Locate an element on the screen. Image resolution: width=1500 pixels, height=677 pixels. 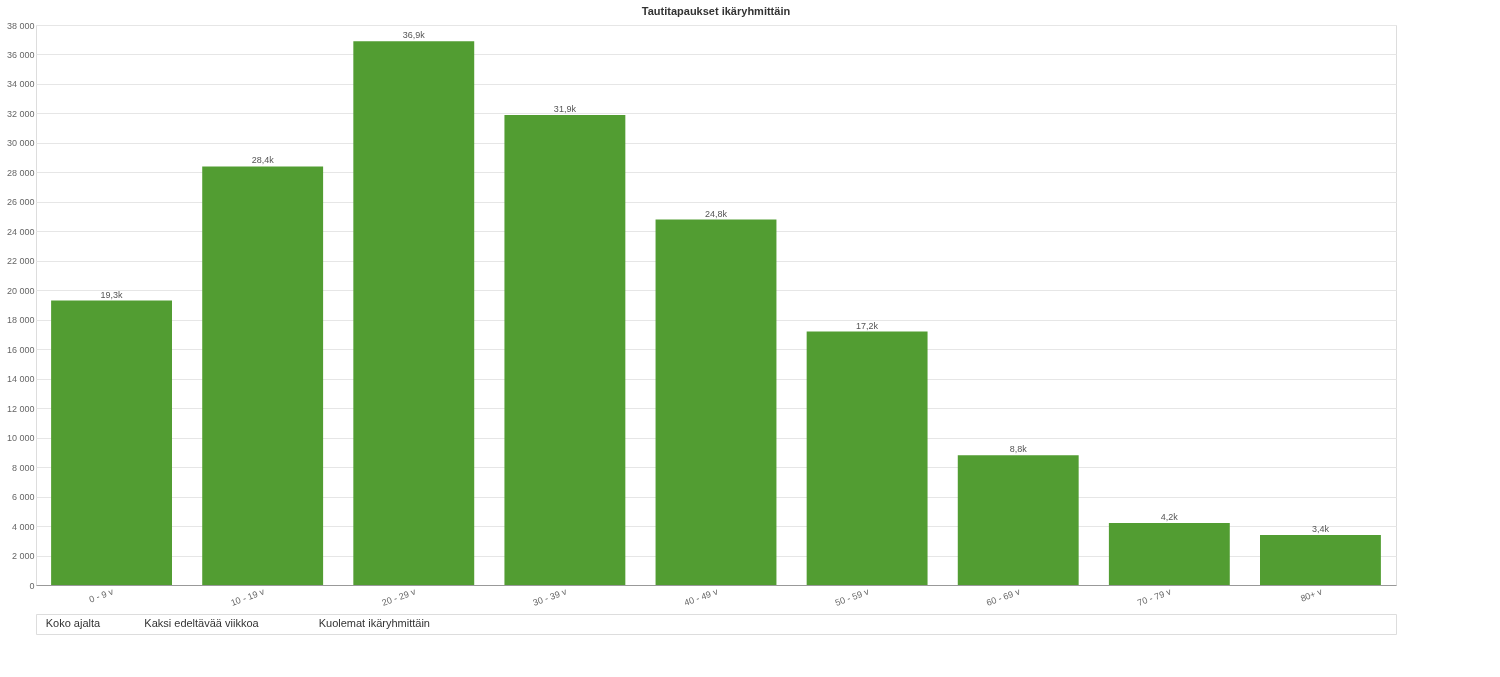
y-tick-label: 18 000 is located at coordinates (20, 320).